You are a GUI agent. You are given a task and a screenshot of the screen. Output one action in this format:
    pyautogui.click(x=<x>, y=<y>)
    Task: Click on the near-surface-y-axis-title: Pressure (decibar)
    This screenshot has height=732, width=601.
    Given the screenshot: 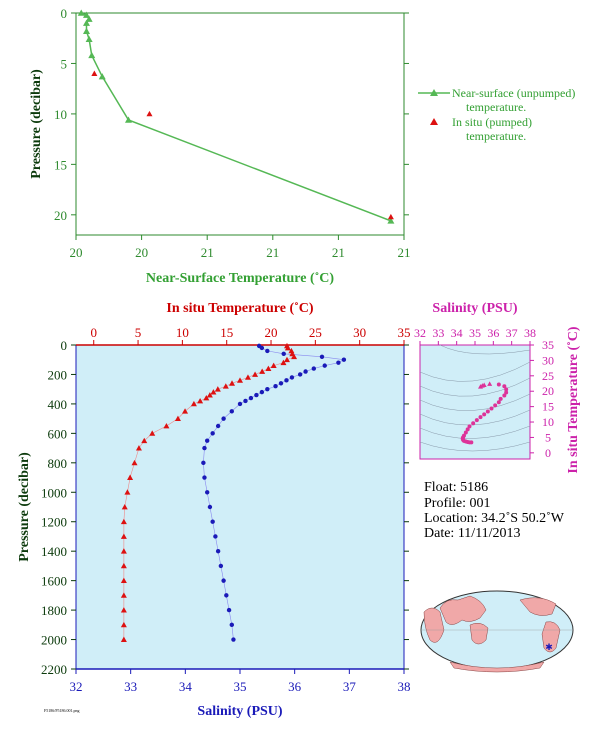 What is the action you would take?
    pyautogui.click(x=36, y=124)
    